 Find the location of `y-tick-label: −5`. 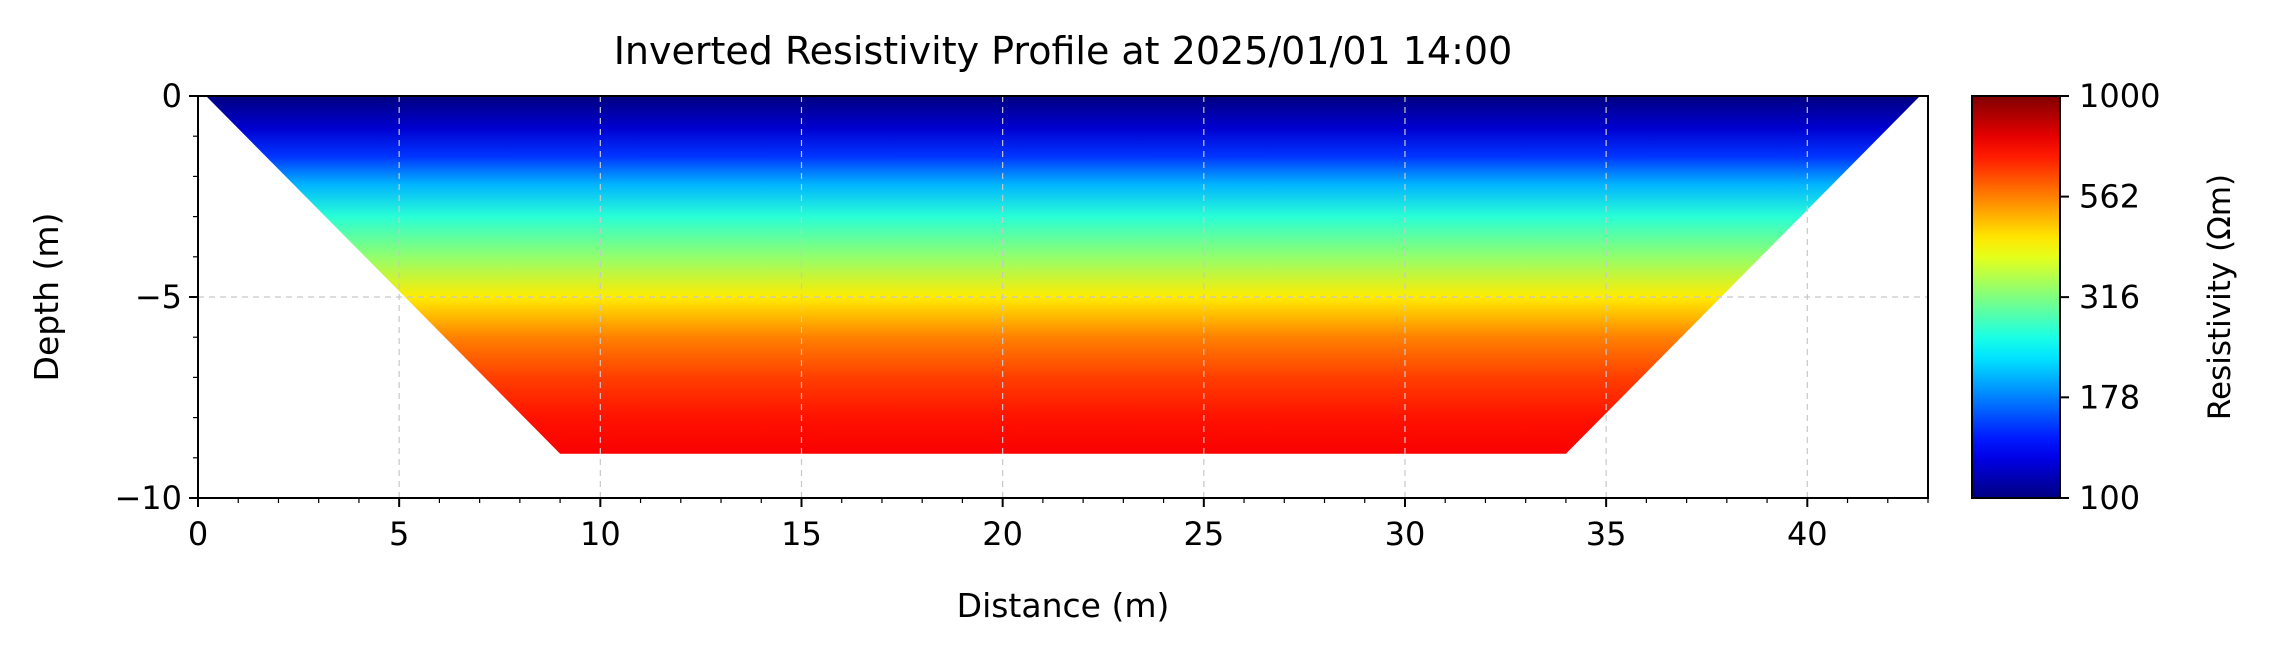

y-tick-label: −5 is located at coordinates (158, 297).